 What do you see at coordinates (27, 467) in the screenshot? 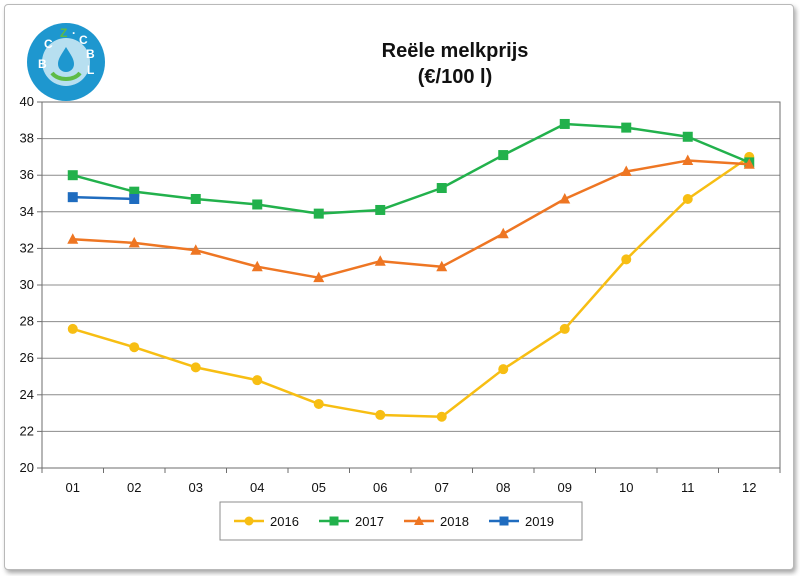
I see `y-tick-label: 20` at bounding box center [27, 467].